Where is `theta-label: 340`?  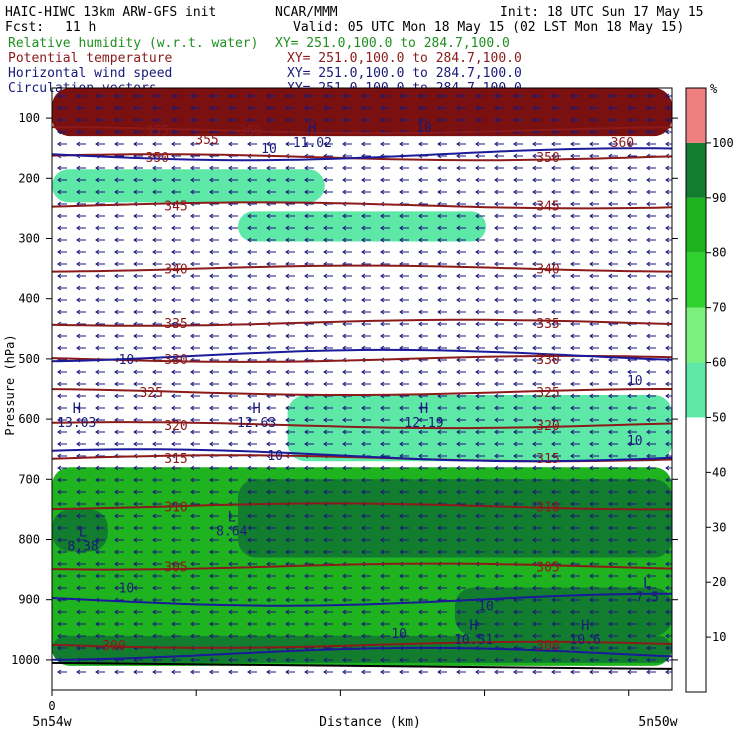 theta-label: 340 is located at coordinates (175, 270).